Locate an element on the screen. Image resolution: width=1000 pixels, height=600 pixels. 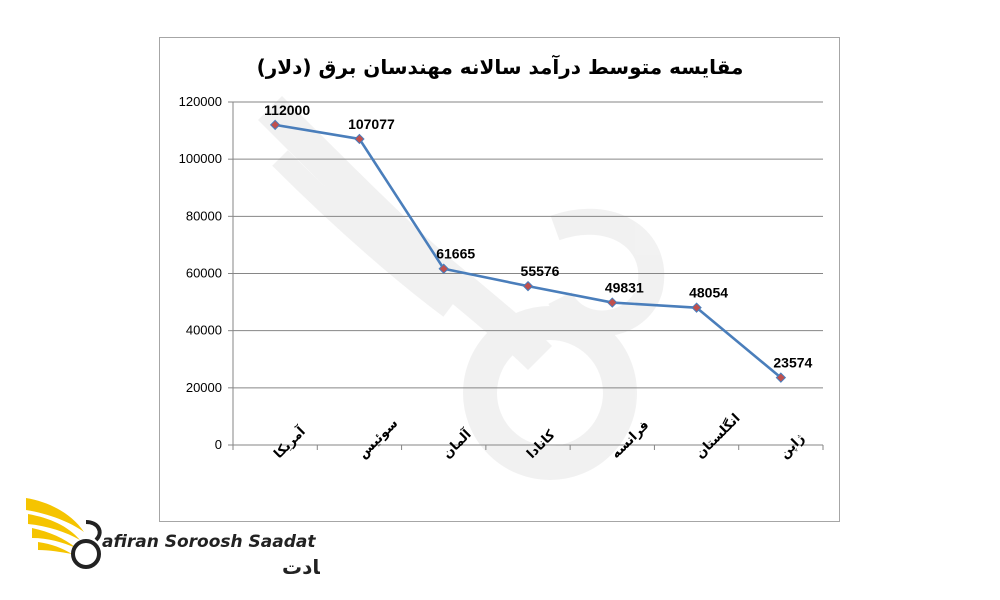
x-tick-label: ژاپن is located at coordinates (792, 446).